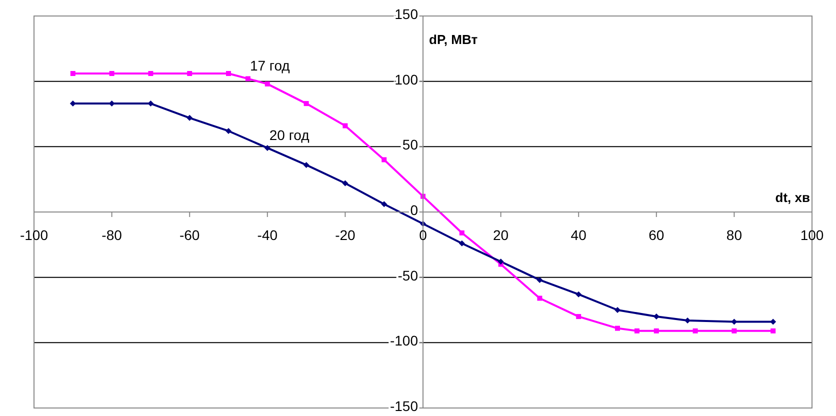  What do you see at coordinates (812, 235) in the screenshot?
I see `x-tick-label: 100` at bounding box center [812, 235].